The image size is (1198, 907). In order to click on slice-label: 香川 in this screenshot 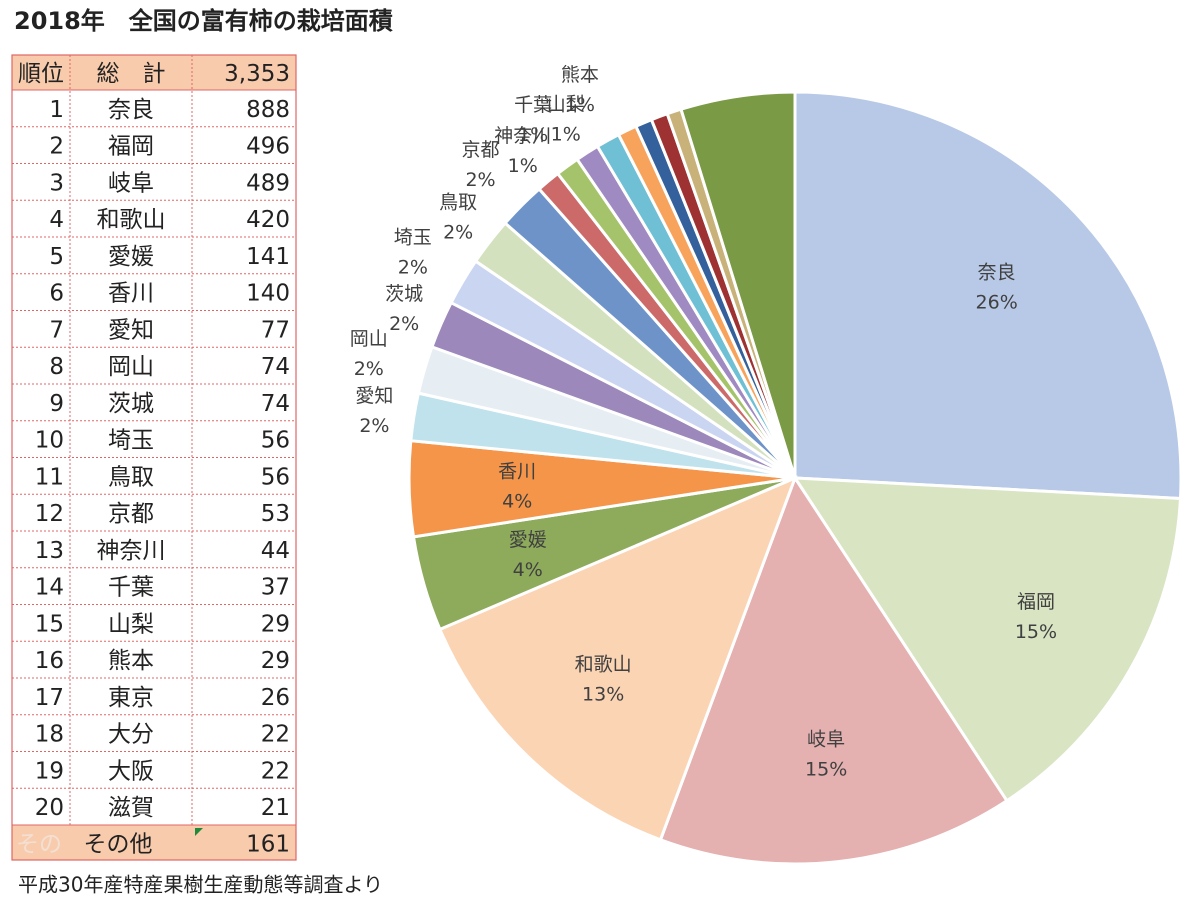, I will do `click(517, 471)`.